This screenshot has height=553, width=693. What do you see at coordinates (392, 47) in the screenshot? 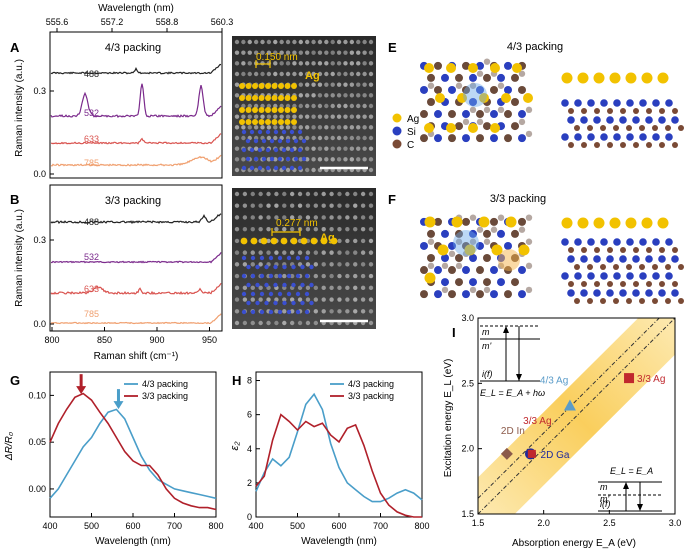
I see `panel-letter-e: E` at bounding box center [392, 47].